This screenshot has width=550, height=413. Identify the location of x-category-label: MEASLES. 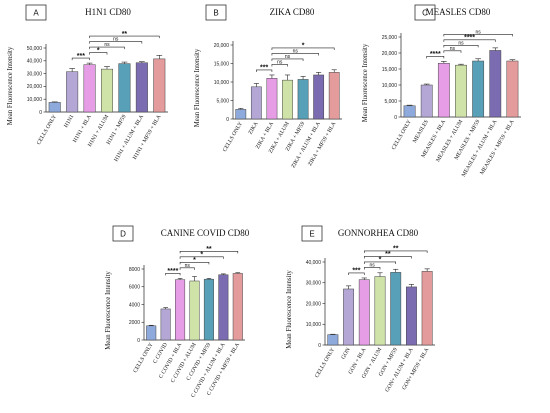
(421, 131).